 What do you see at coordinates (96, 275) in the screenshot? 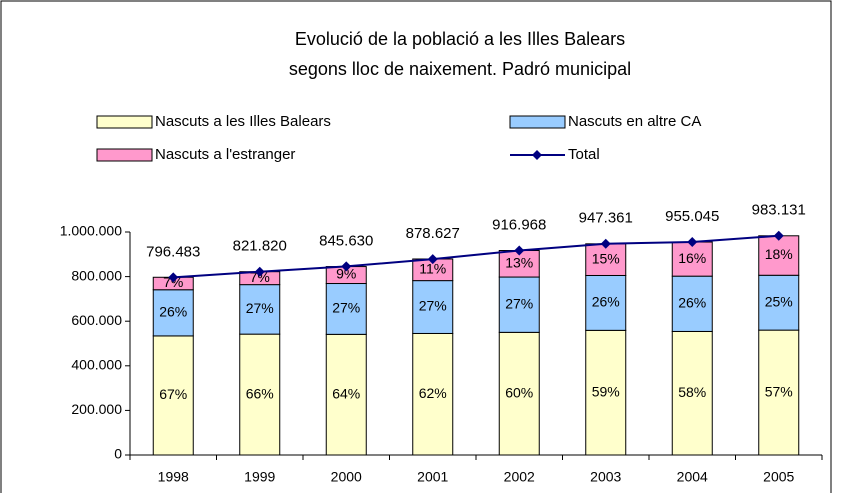
I see `y-tick-label: 800.000` at bounding box center [96, 275].